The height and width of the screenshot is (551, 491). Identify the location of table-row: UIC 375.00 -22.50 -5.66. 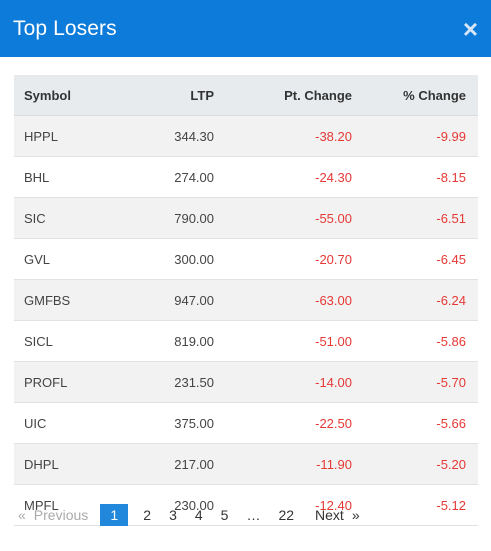
(246, 423).